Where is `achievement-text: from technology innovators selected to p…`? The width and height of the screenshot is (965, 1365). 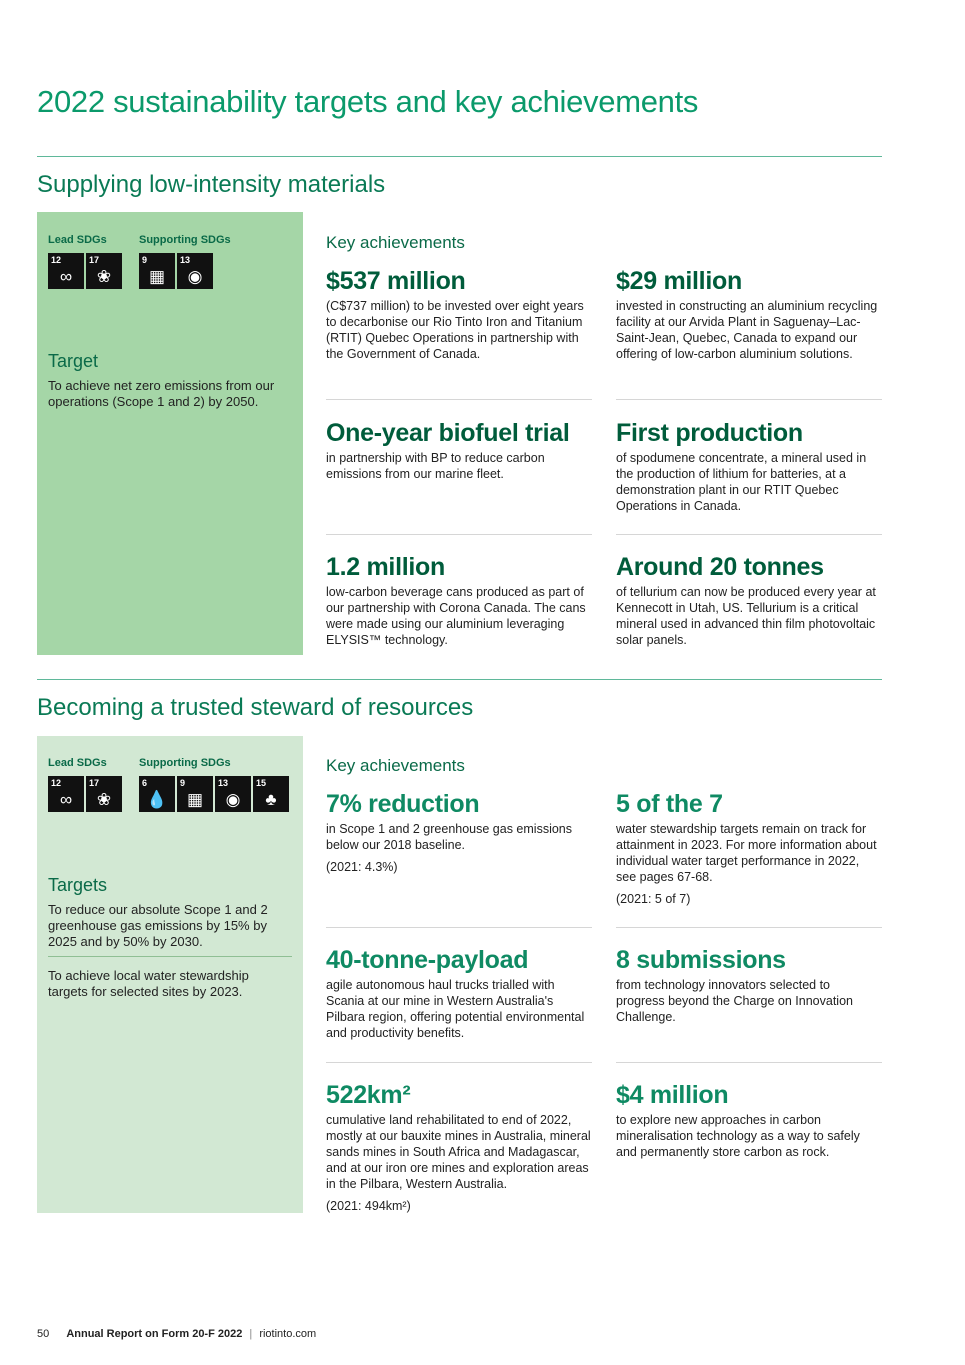
achievement-text: from technology innovators selected to p… is located at coordinates (734, 1001).